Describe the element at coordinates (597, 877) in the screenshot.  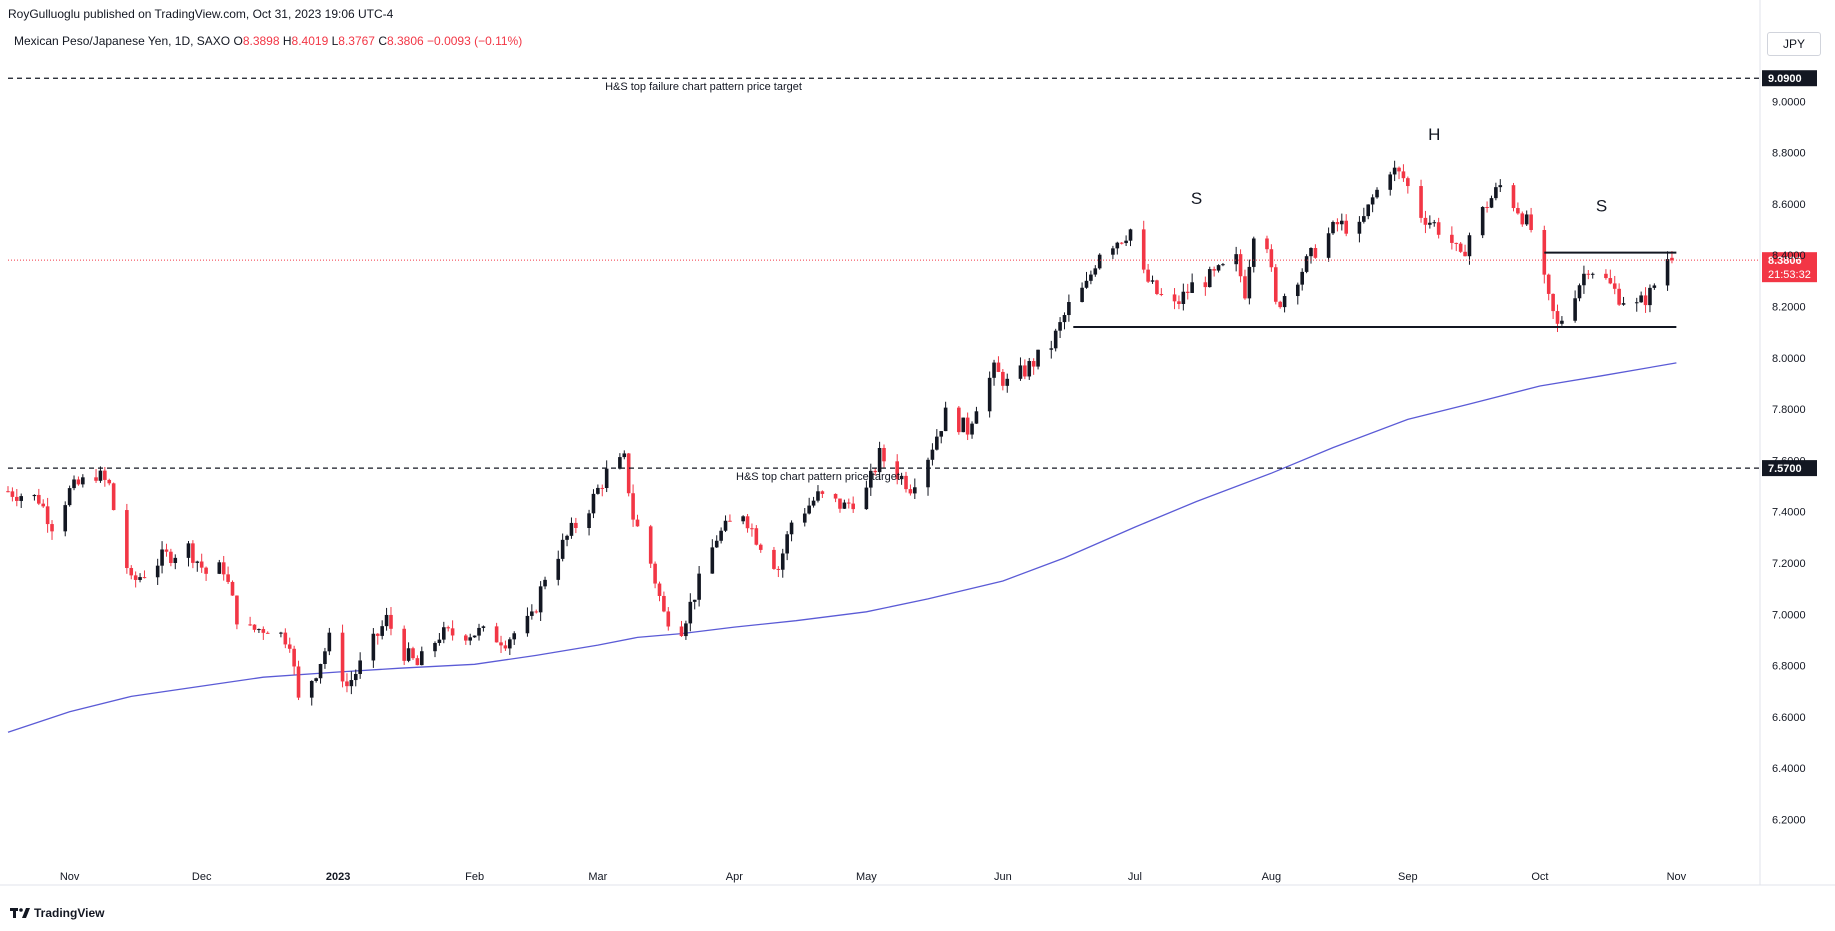
I see `x-tick-label: Mar` at that location.